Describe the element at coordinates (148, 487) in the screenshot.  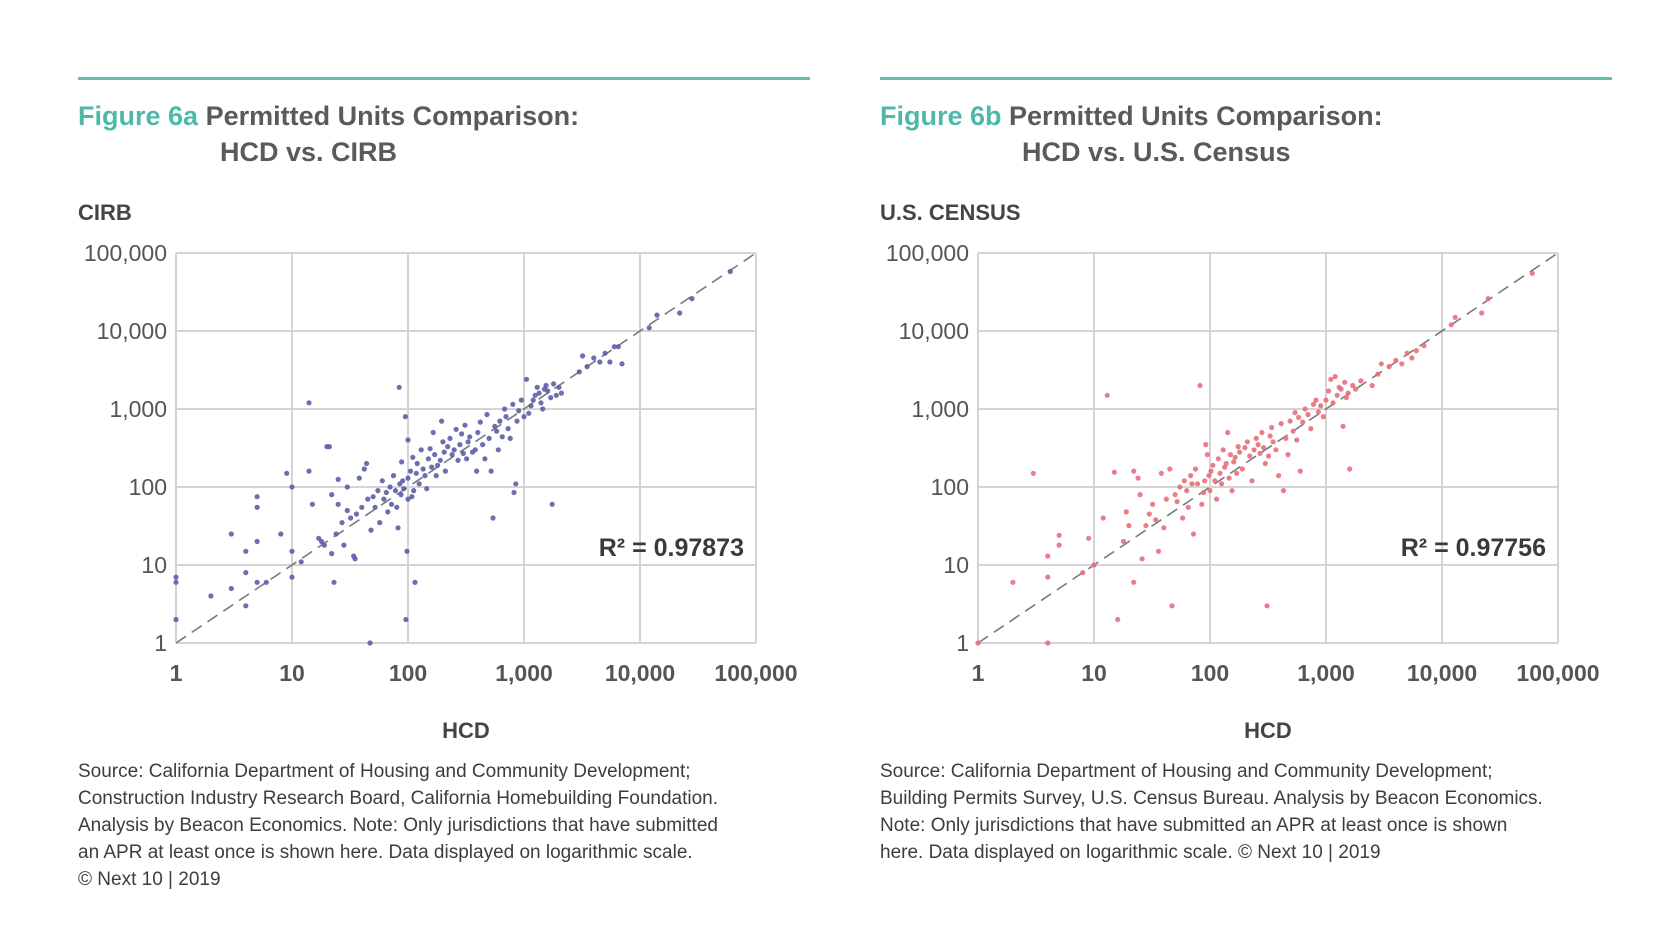
I see `y-tick-label: 100` at that location.